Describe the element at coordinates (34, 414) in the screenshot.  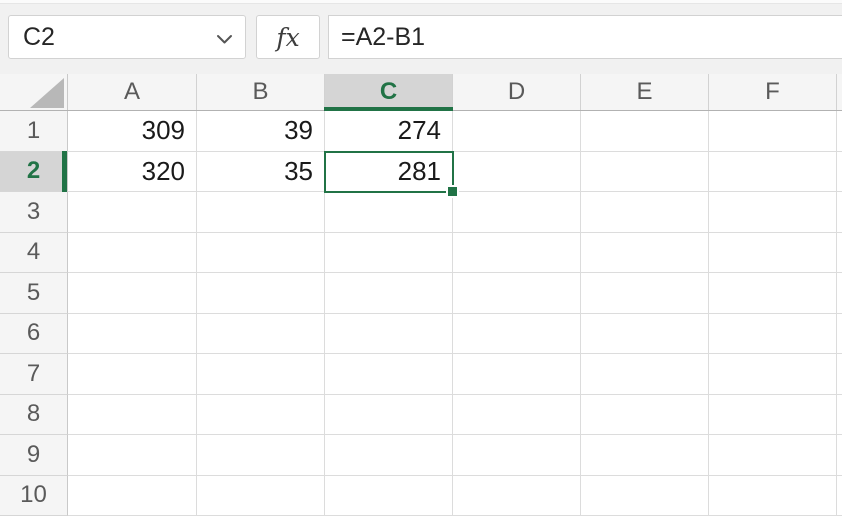
I see `row-header-8: 8` at that location.